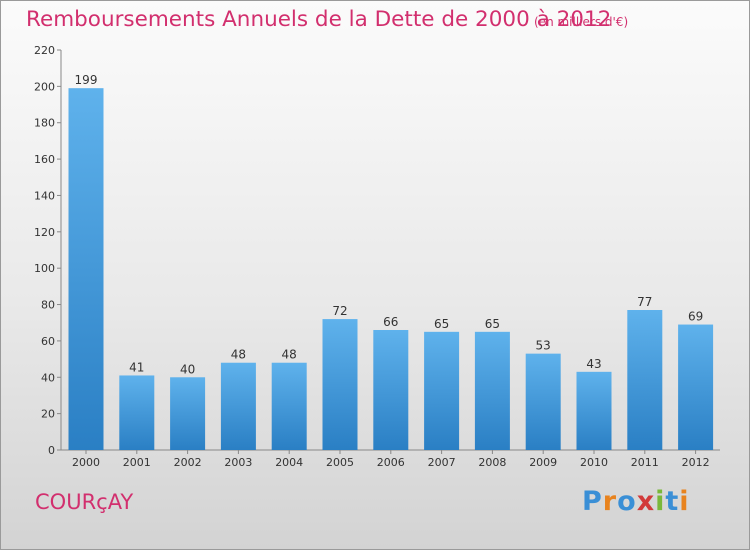  I want to click on x-tick-label: 2008, so click(492, 462).